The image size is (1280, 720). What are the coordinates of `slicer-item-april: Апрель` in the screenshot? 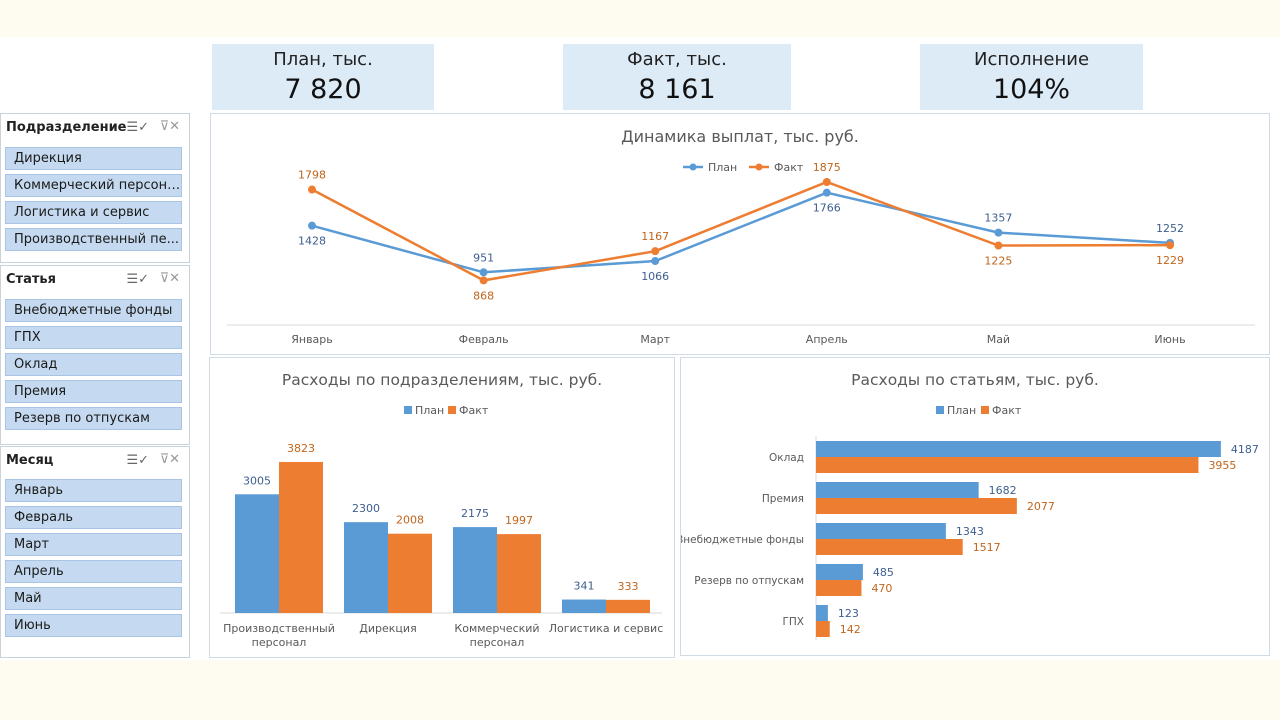 It's located at (93, 571).